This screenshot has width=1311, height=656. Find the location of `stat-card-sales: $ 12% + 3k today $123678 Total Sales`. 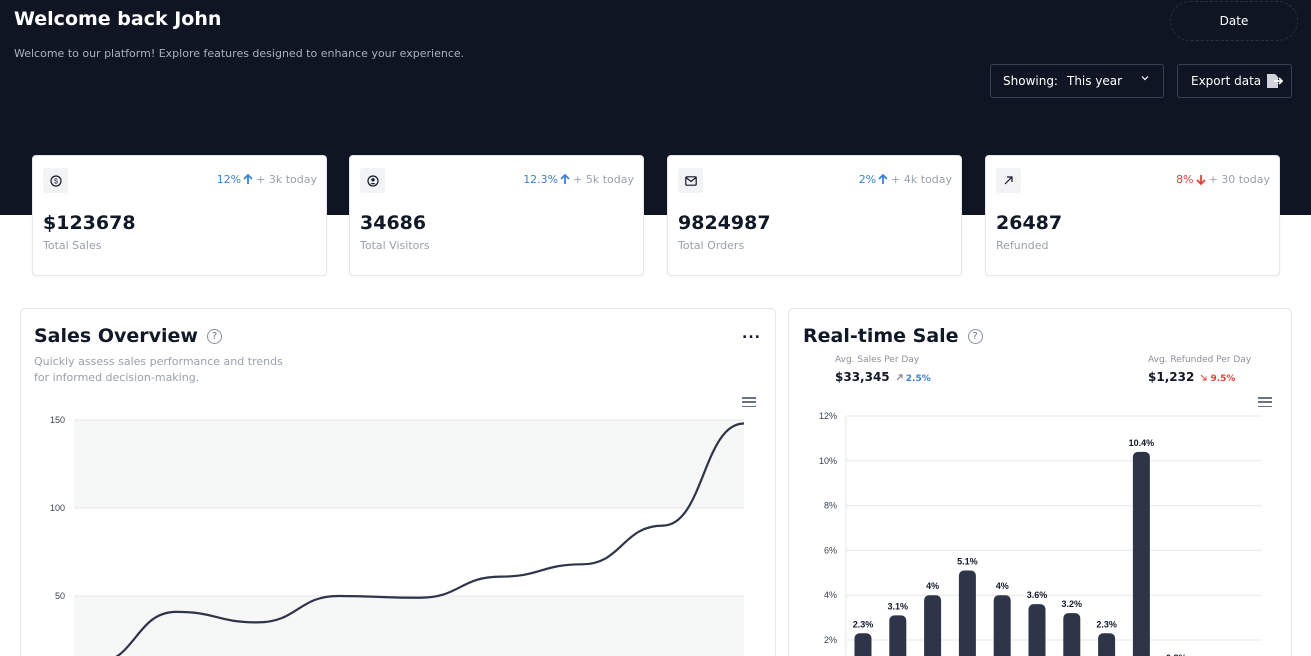

stat-card-sales: $ 12% + 3k today $123678 Total Sales is located at coordinates (179, 215).